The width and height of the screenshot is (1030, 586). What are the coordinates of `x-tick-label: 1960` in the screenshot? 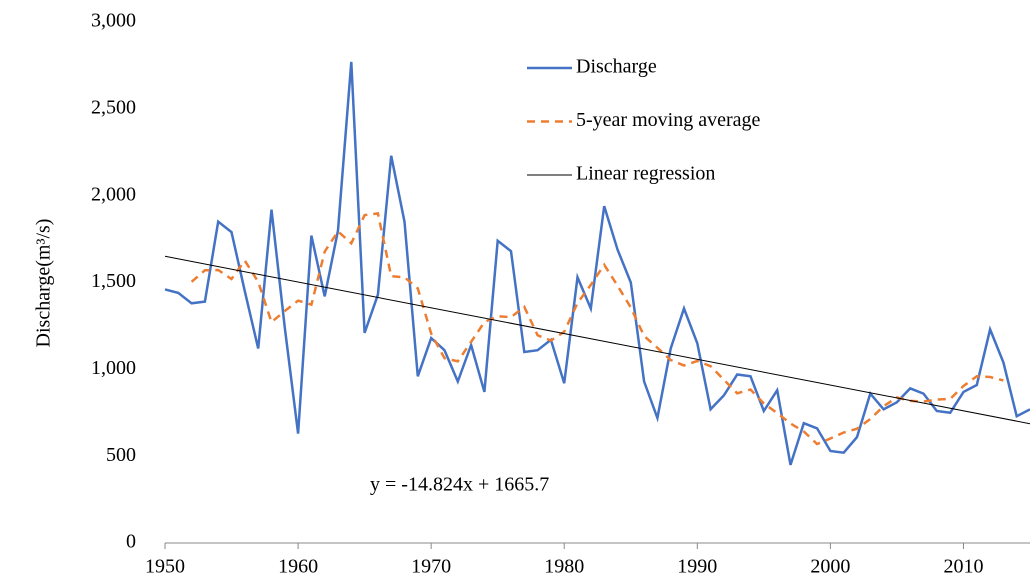 It's located at (298, 567).